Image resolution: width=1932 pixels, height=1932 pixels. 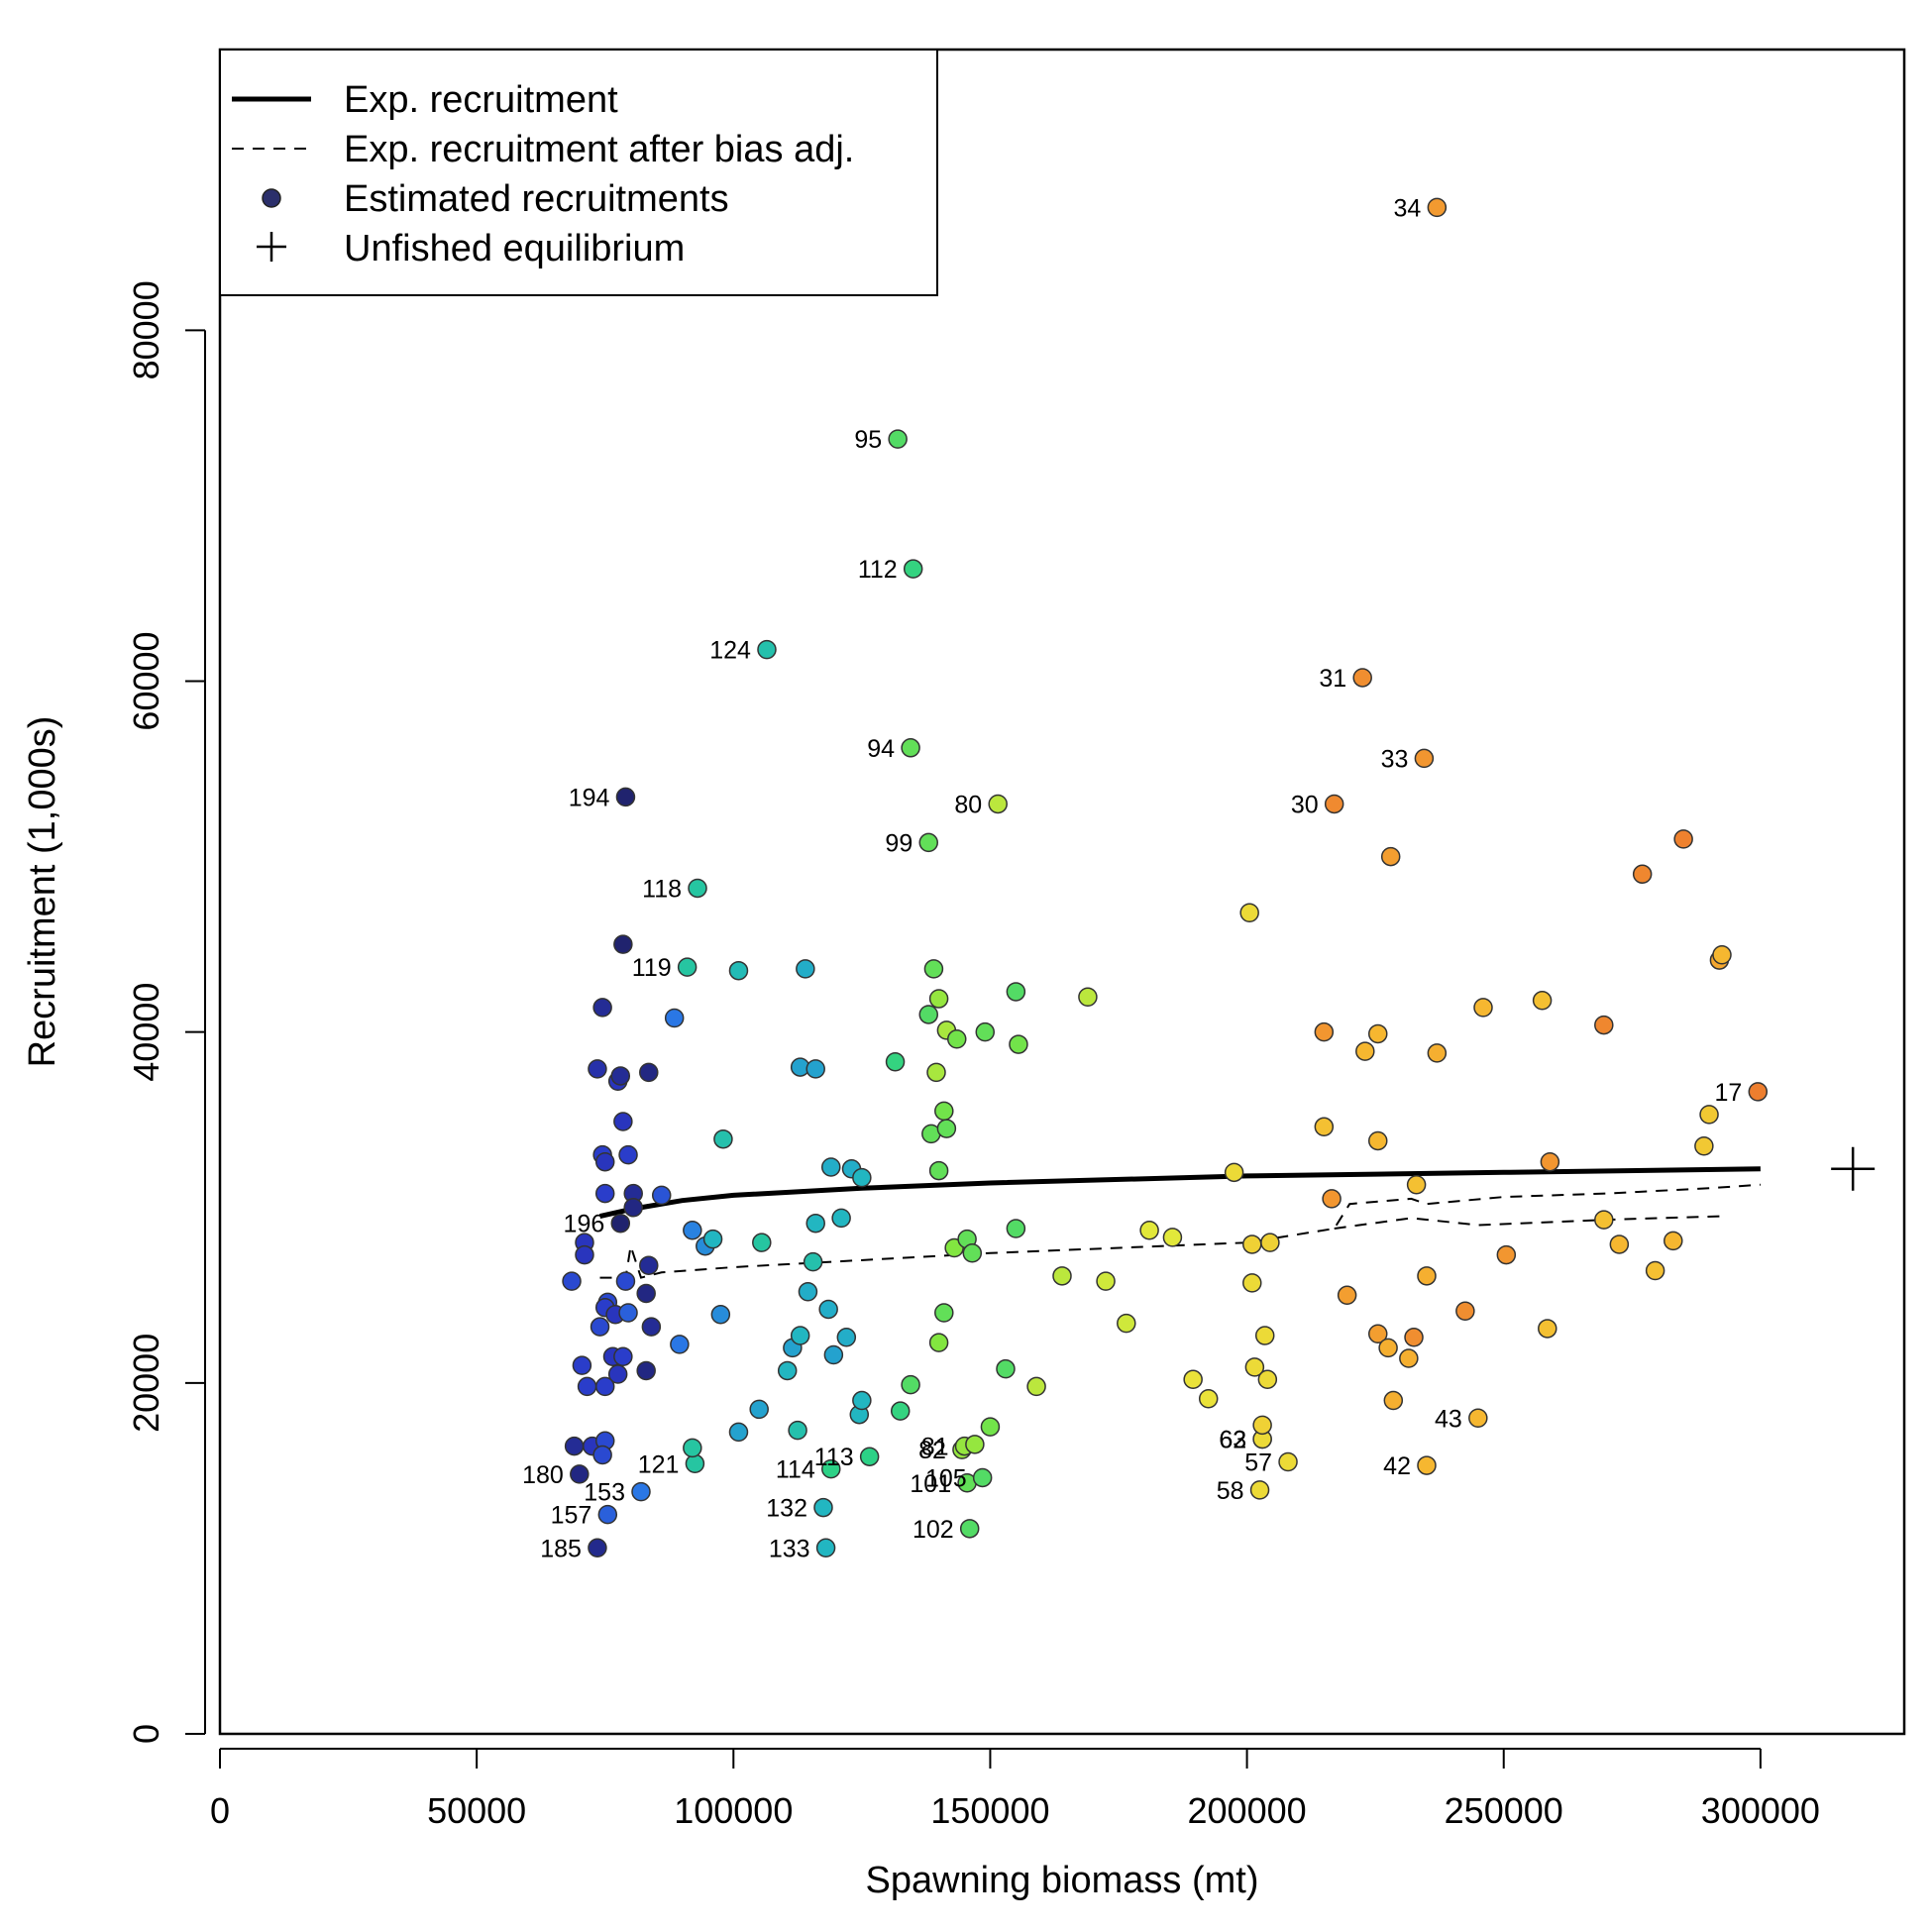 What do you see at coordinates (271, 198) in the screenshot?
I see `legend-dot-symbol` at bounding box center [271, 198].